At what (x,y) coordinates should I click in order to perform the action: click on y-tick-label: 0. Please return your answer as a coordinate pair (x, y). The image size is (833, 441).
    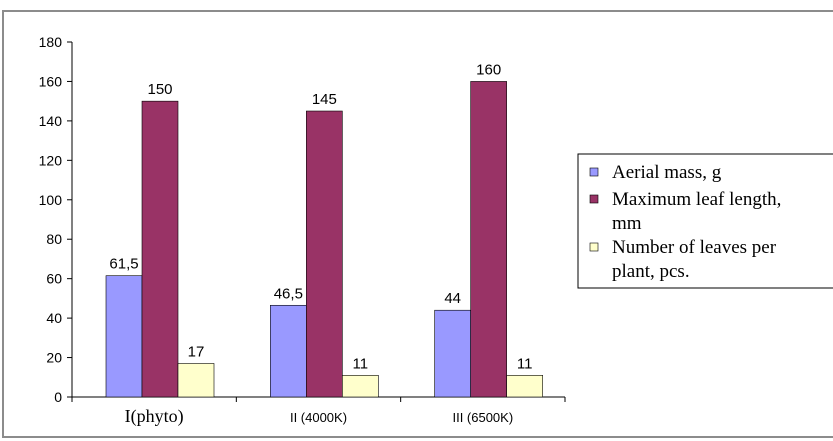
    Looking at the image, I should click on (58, 397).